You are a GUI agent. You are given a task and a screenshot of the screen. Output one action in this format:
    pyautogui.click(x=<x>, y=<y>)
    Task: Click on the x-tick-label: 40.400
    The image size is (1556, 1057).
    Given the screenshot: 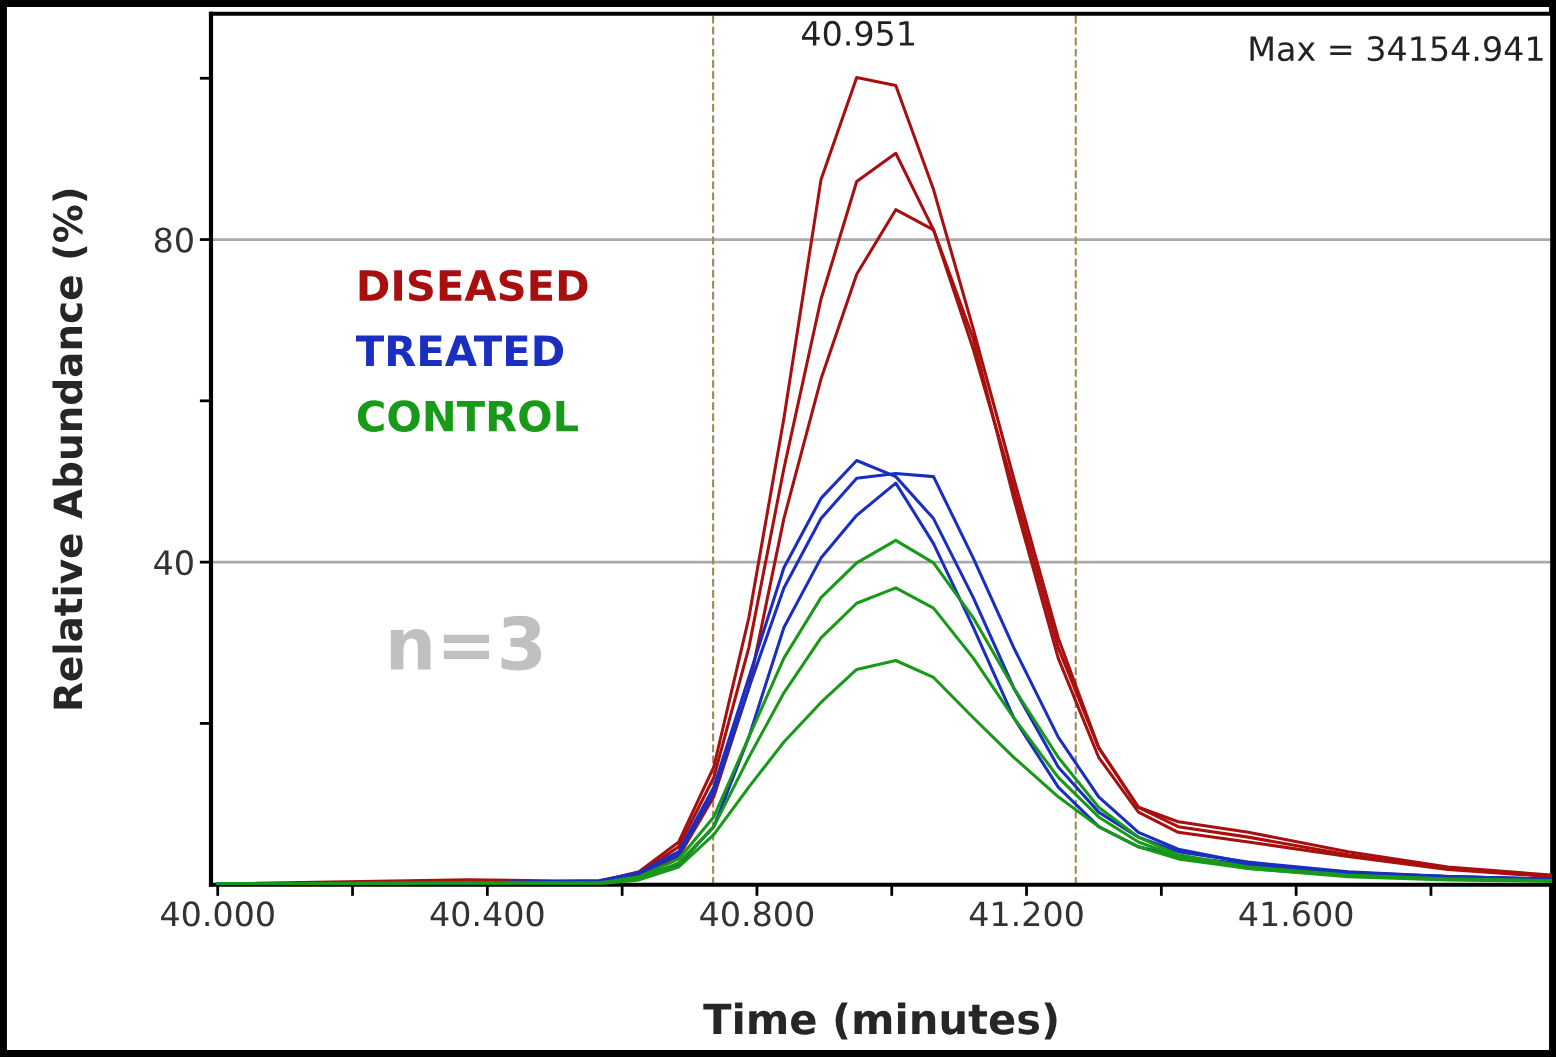 What is the action you would take?
    pyautogui.click(x=487, y=914)
    